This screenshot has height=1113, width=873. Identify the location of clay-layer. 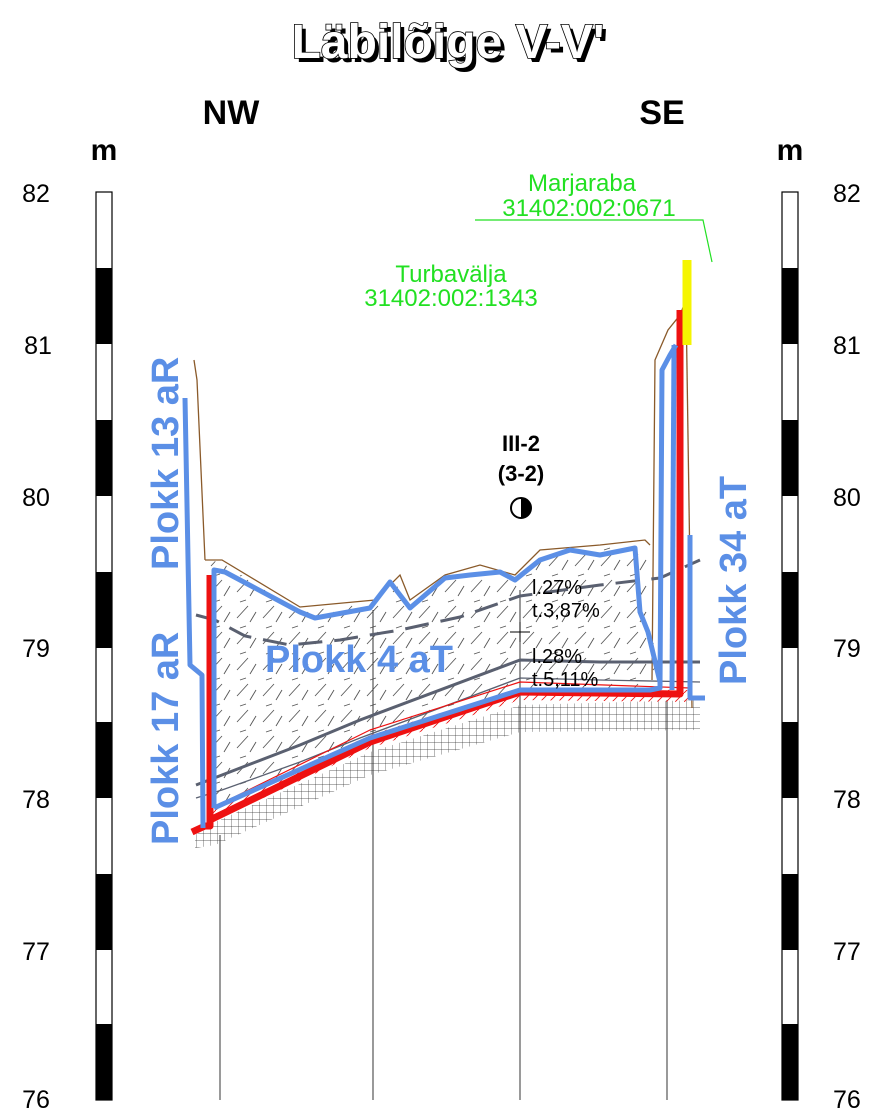
(447, 774).